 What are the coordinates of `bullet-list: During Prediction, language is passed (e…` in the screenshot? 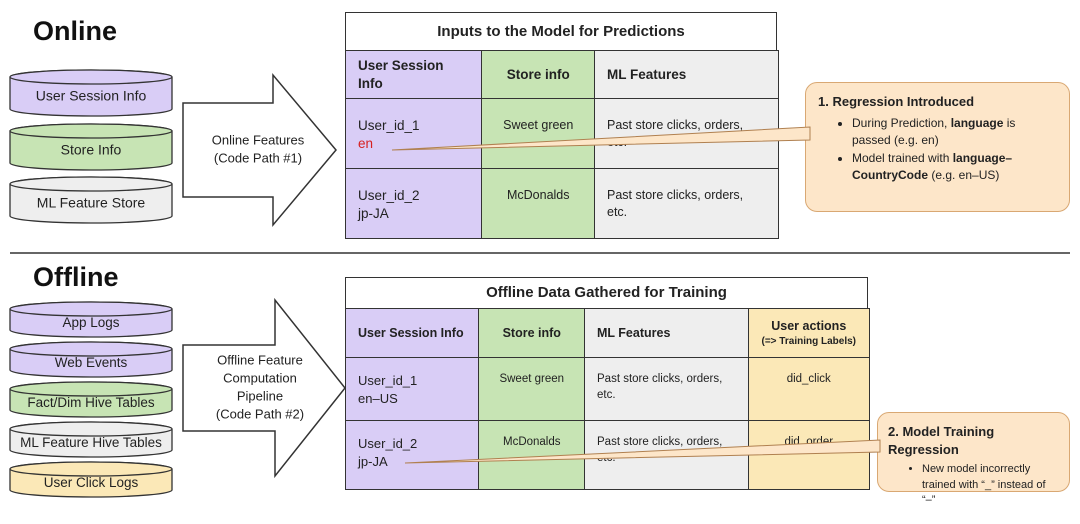 It's located at (937, 150).